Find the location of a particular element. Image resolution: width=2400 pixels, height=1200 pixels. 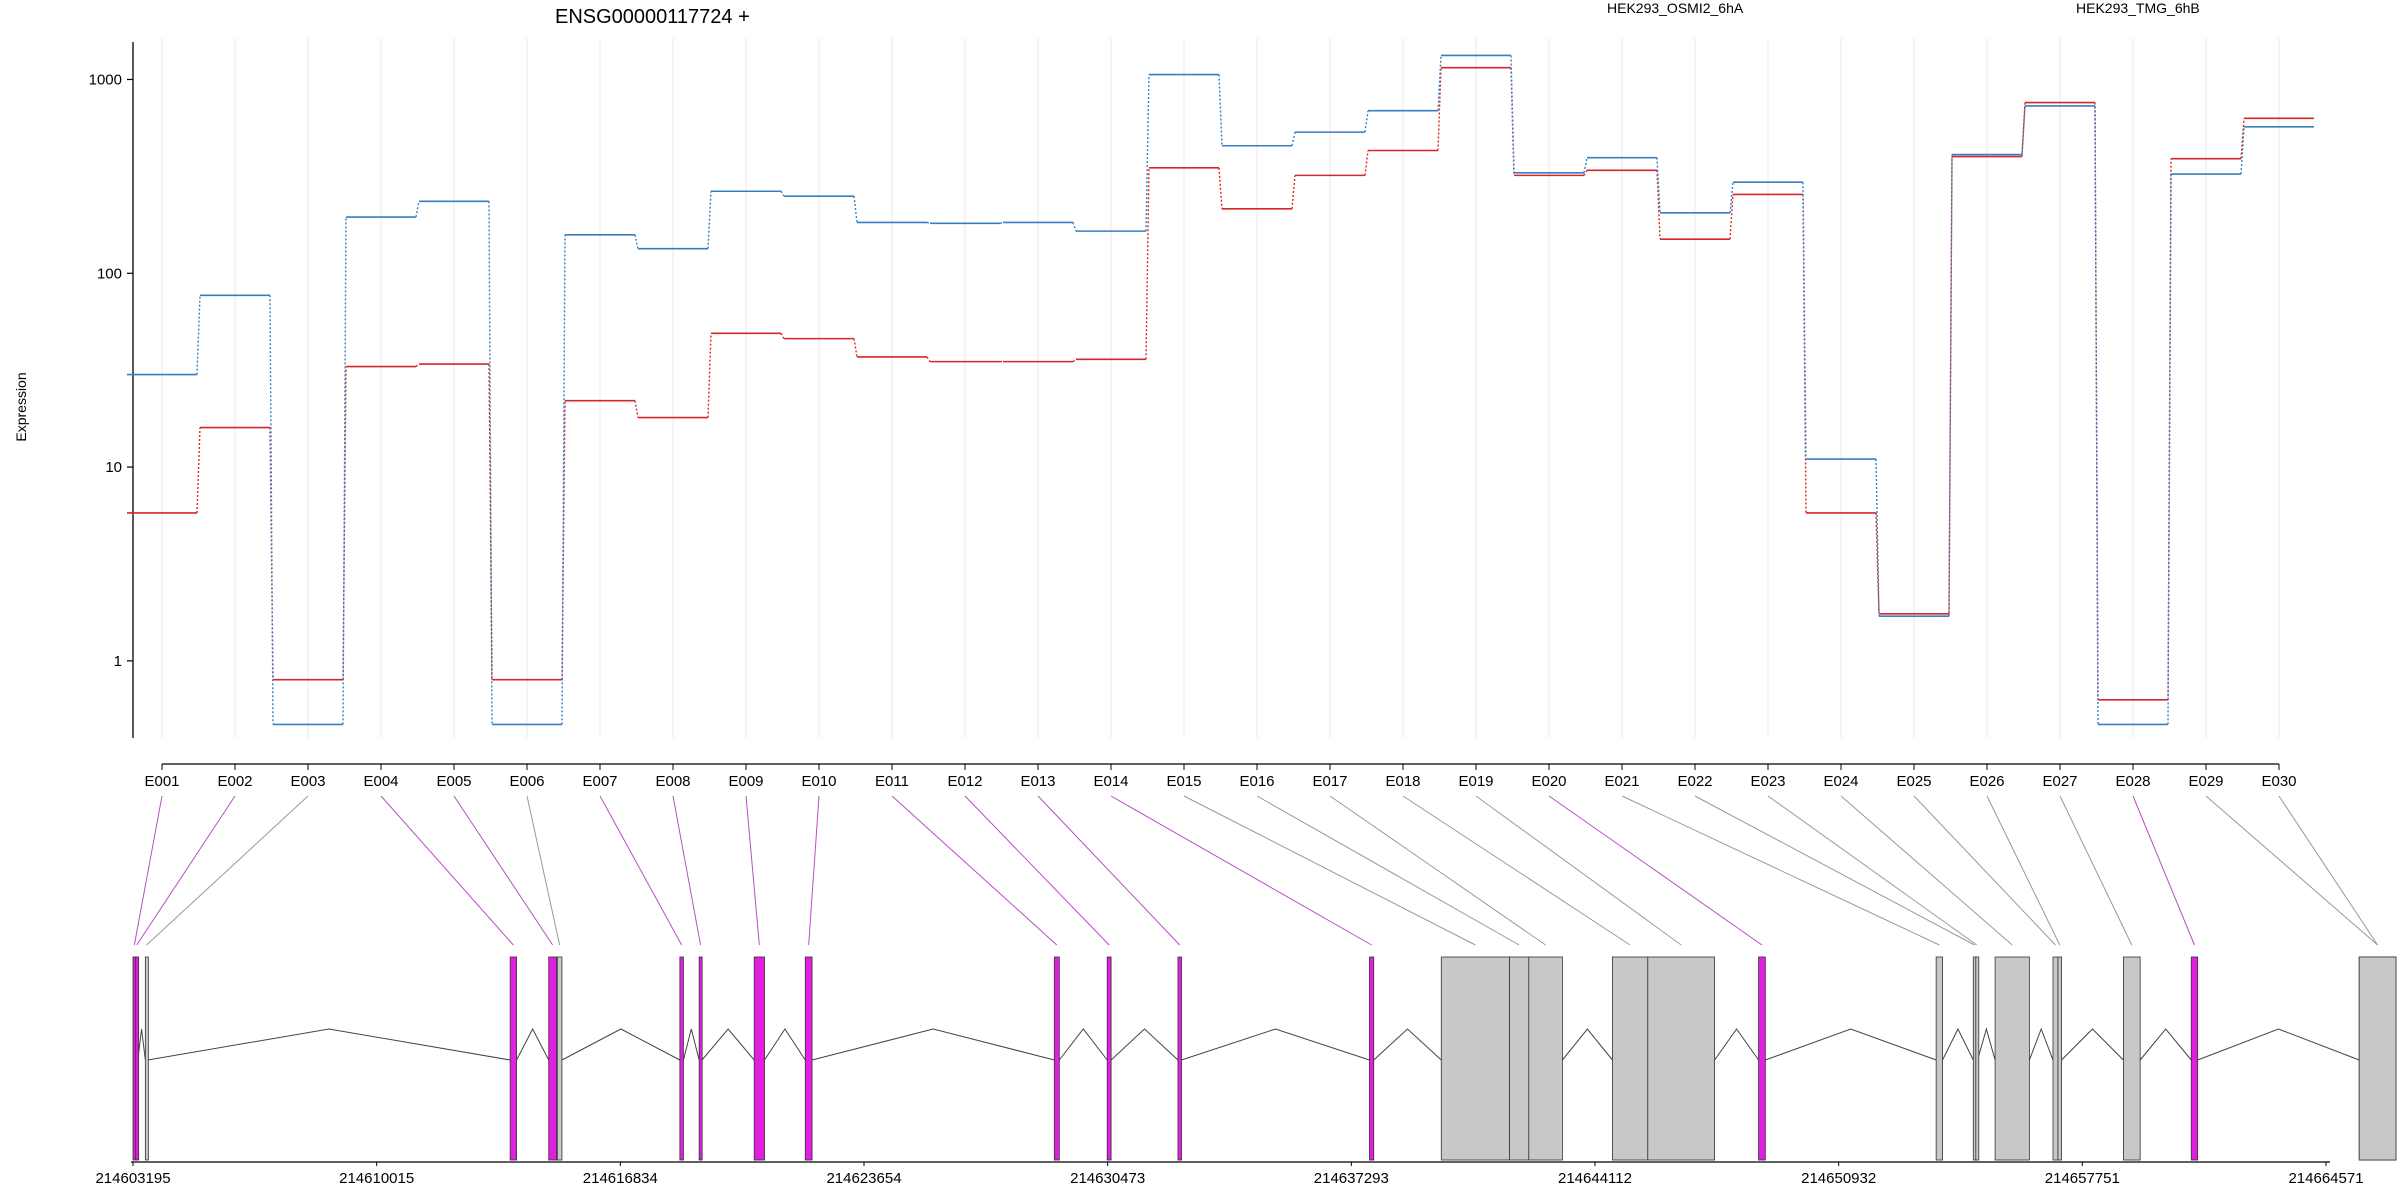

exon-connector-E005 is located at coordinates (503, 870).